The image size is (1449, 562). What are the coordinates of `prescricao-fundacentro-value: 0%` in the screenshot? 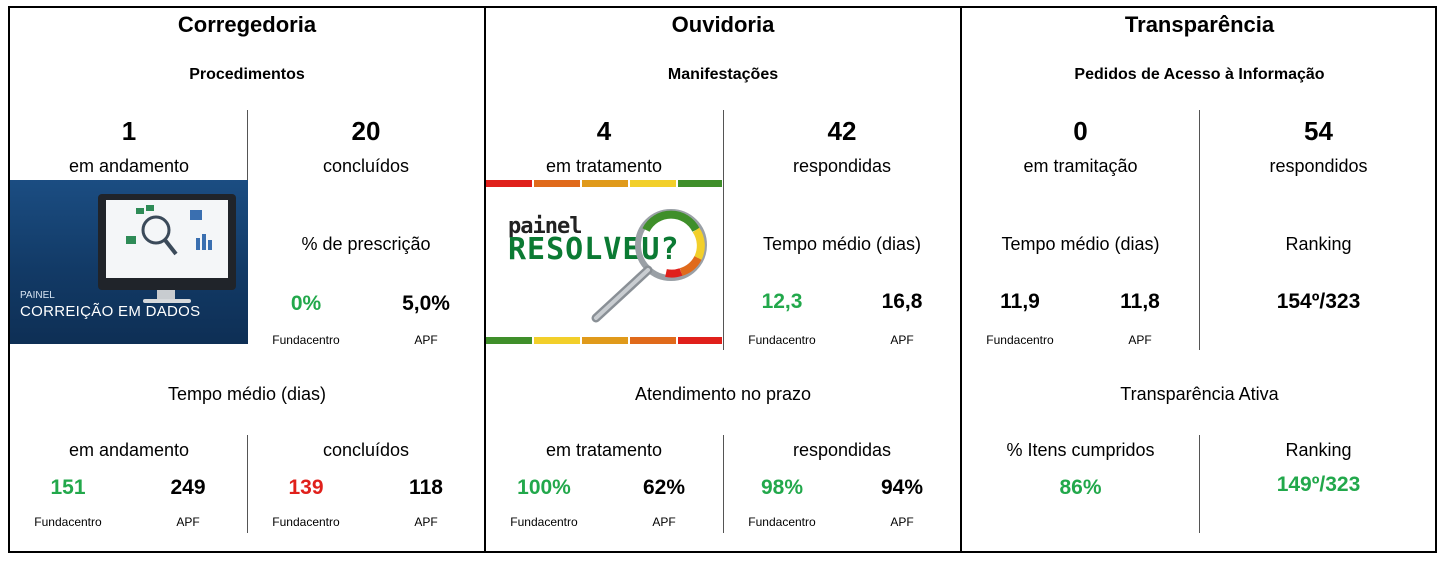 It's located at (306, 303).